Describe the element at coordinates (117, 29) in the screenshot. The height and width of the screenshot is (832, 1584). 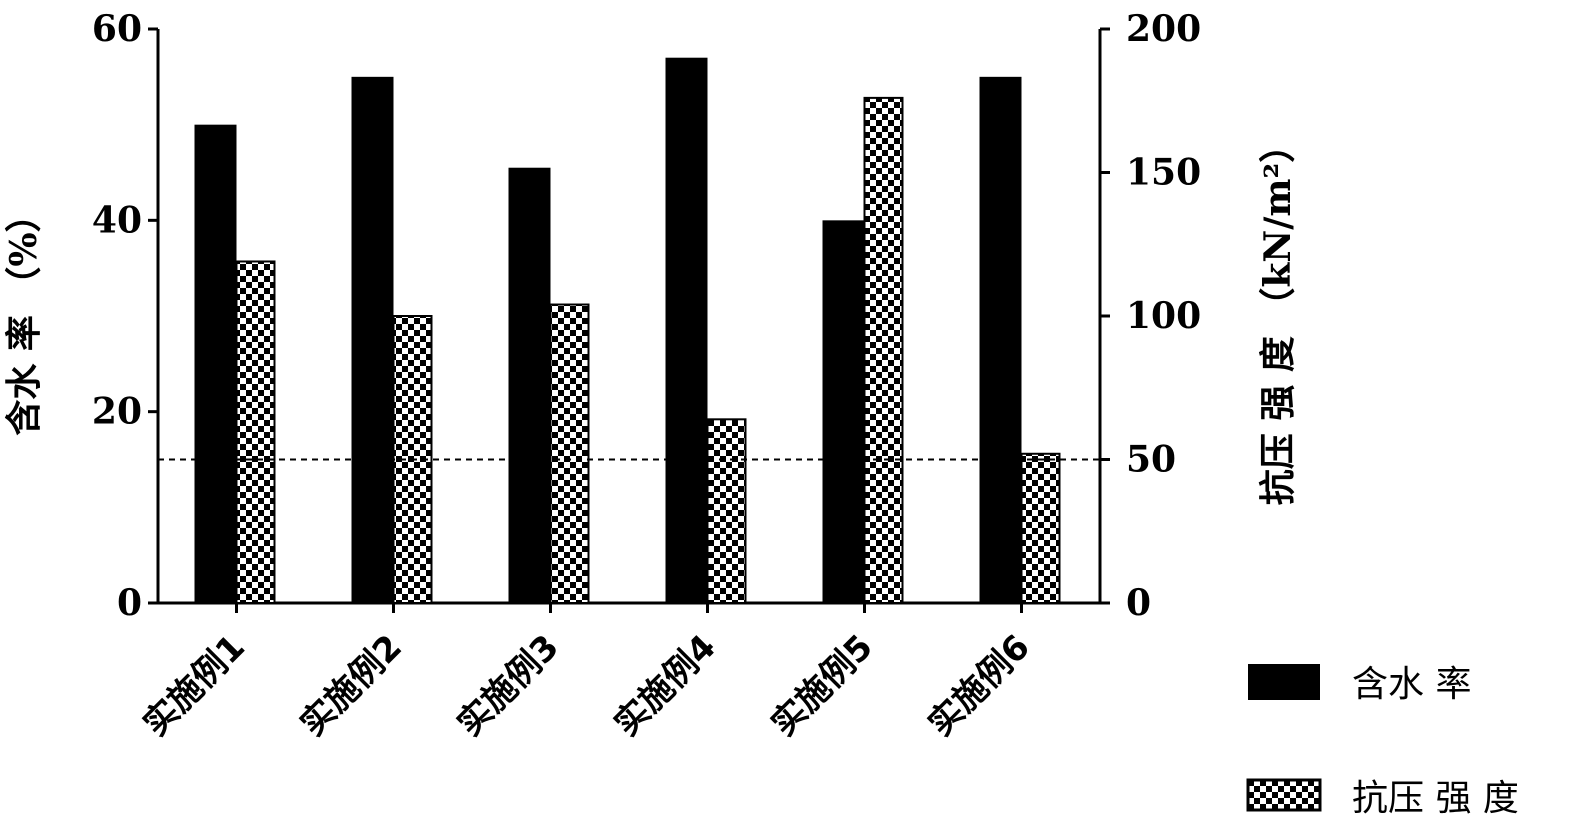
I see `left-y-tick-label: 60` at that location.